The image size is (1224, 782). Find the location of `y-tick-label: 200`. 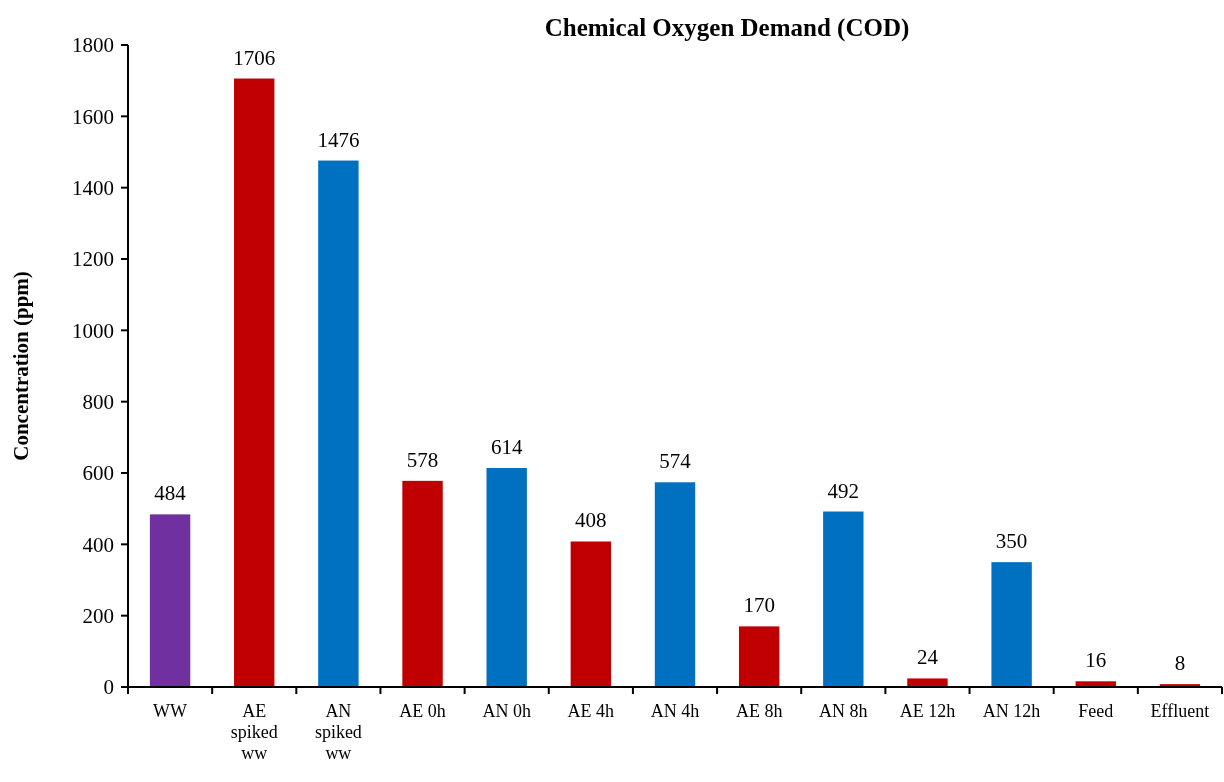

y-tick-label: 200 is located at coordinates (98, 616).